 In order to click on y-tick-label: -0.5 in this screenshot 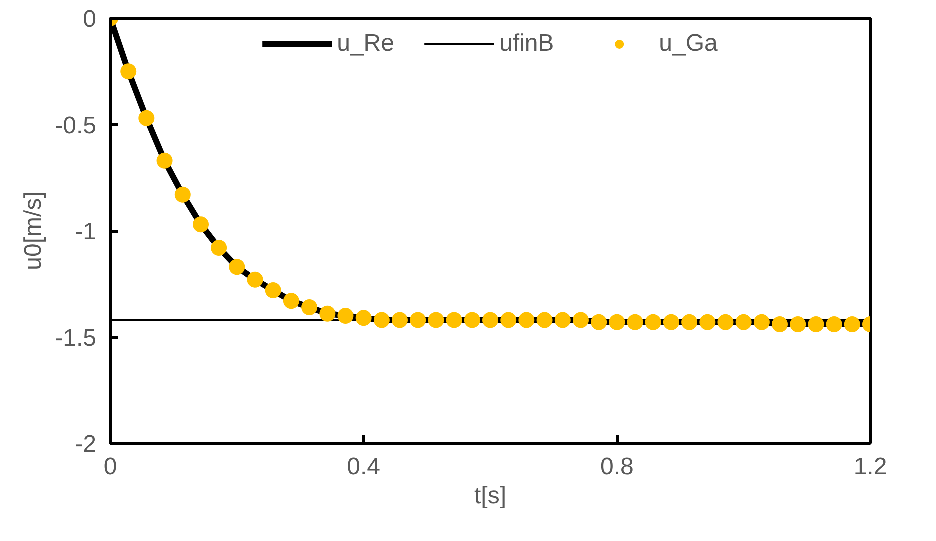, I will do `click(76, 126)`.